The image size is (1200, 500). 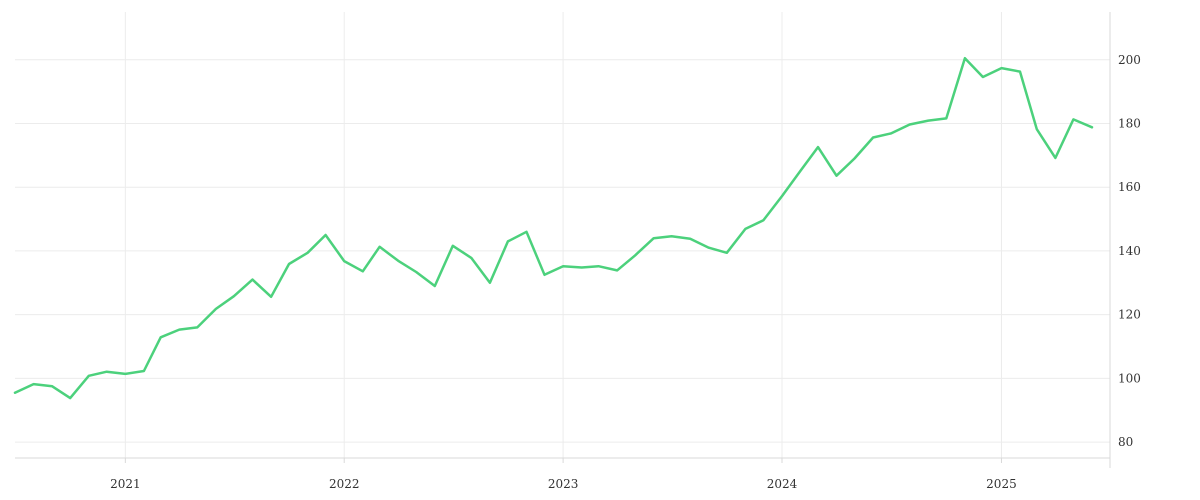 I want to click on y-tick-label: 100, so click(x=1129, y=378).